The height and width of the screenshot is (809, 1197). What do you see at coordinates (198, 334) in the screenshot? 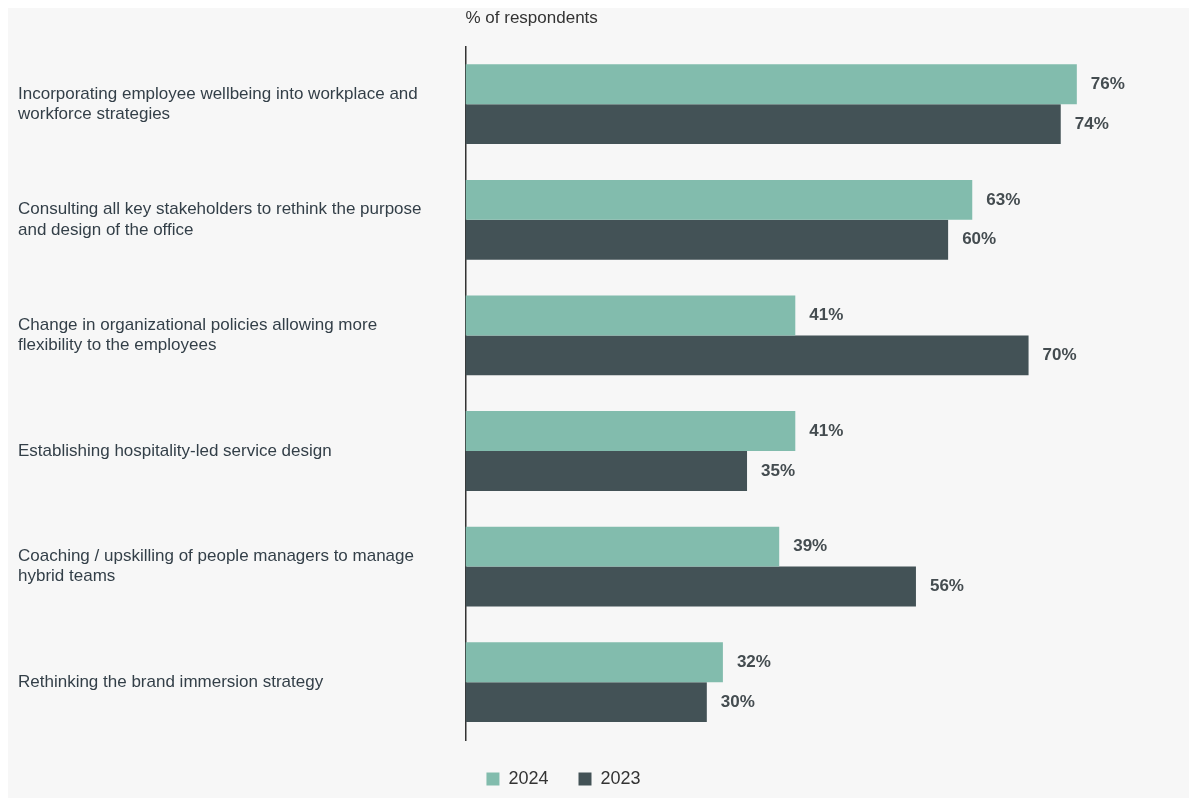
I see `y-tick-label: Change in organizational policies allowing more flexibility to the employees` at bounding box center [198, 334].